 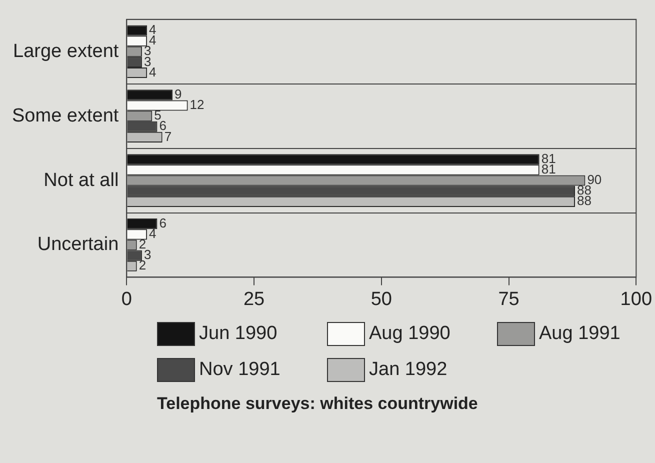 What do you see at coordinates (408, 370) in the screenshot?
I see `legend-label: Jan 1992` at bounding box center [408, 370].